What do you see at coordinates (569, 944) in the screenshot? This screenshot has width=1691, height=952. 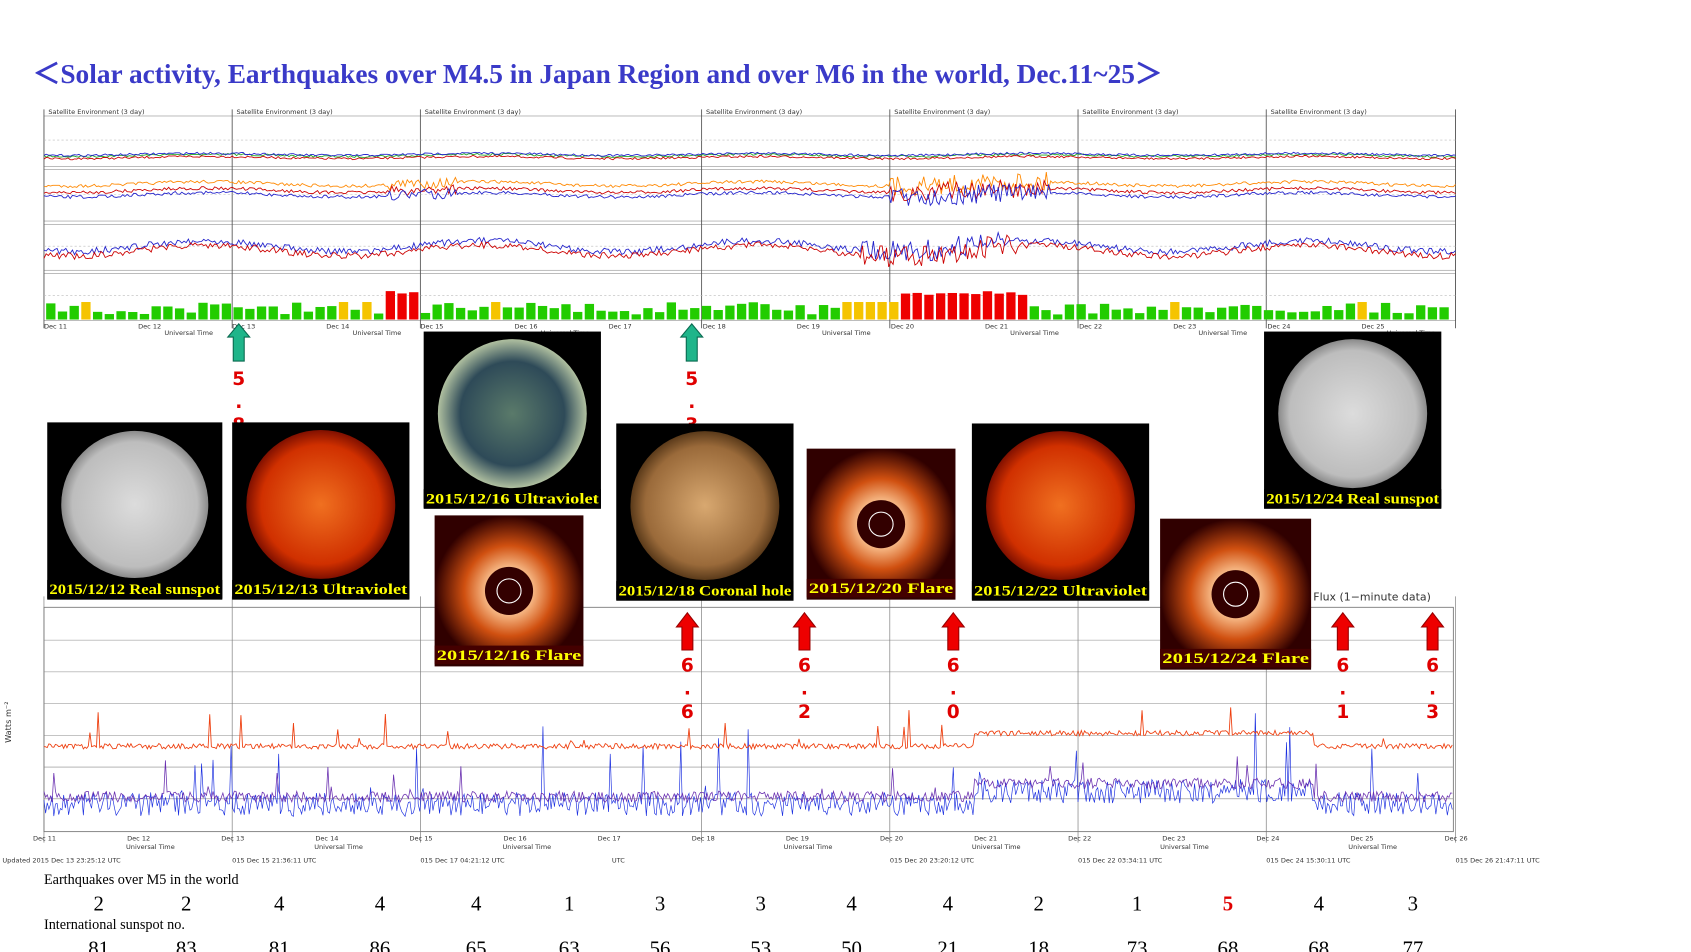 I see `table-value: 63` at bounding box center [569, 944].